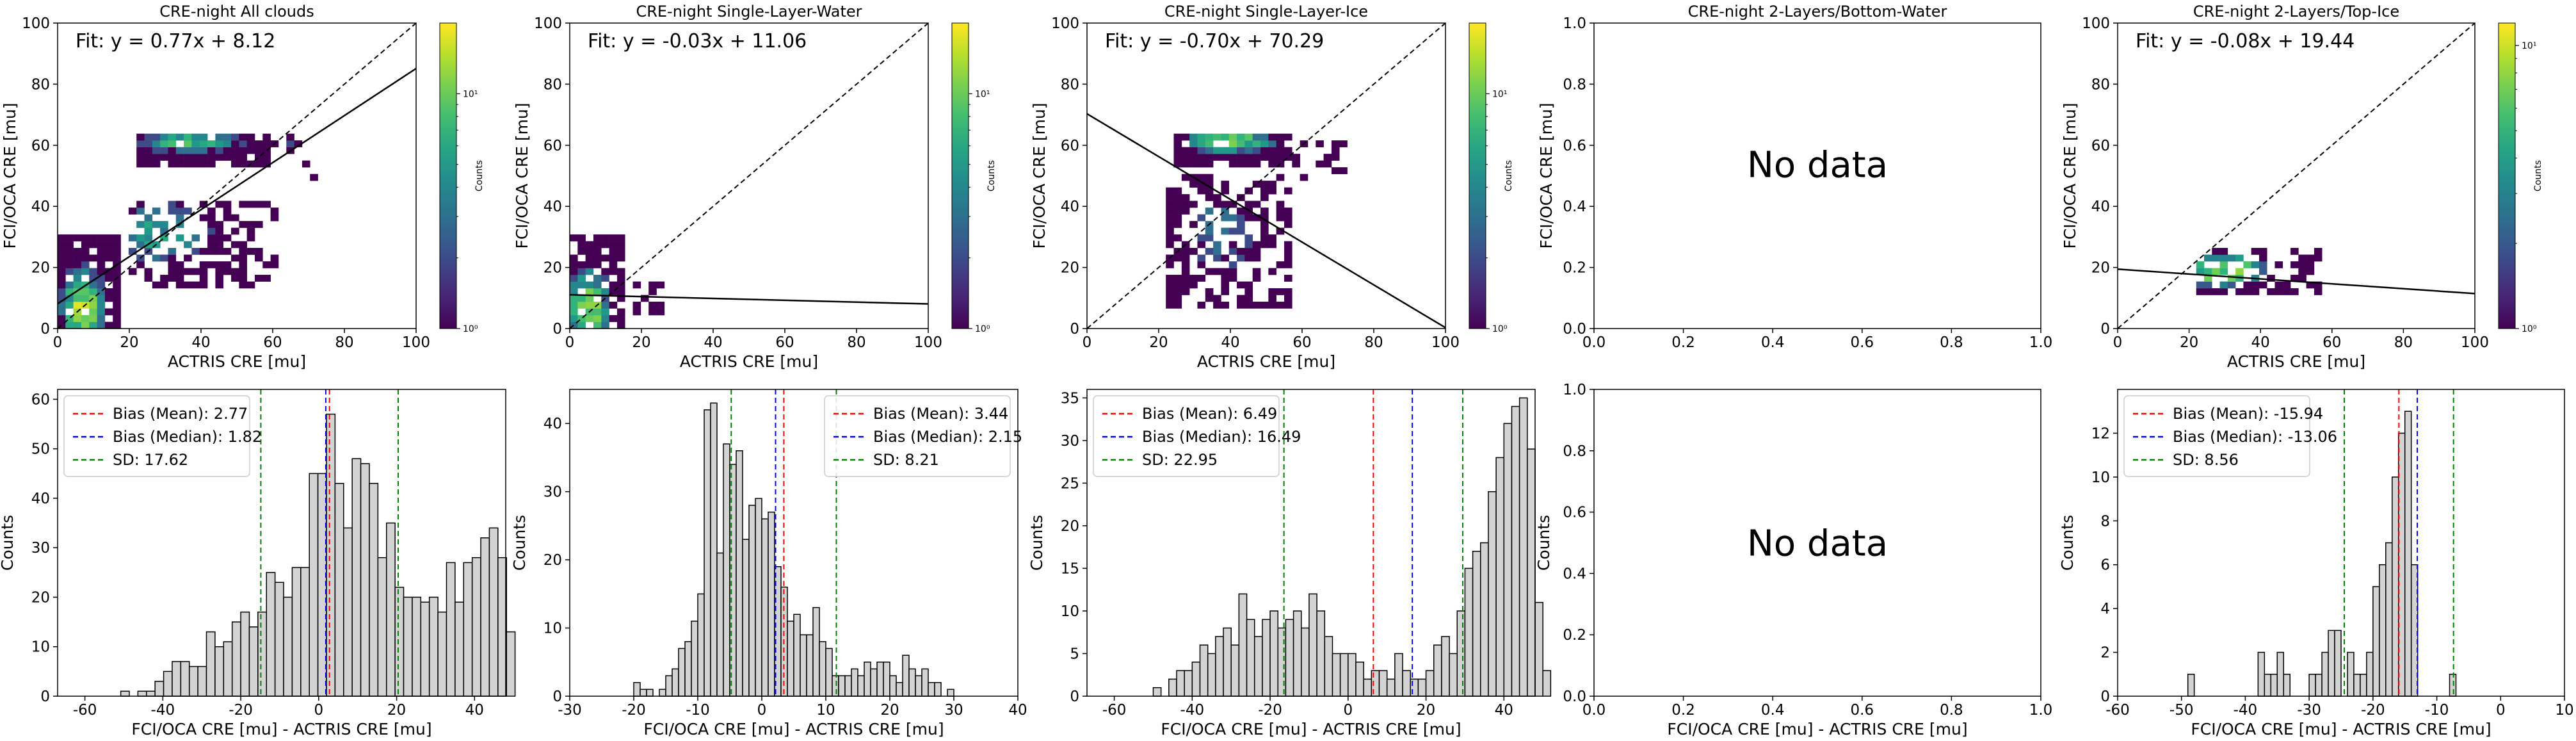 The image size is (2576, 741). Describe the element at coordinates (241, 710) in the screenshot. I see `x-tick-label: -20` at that location.